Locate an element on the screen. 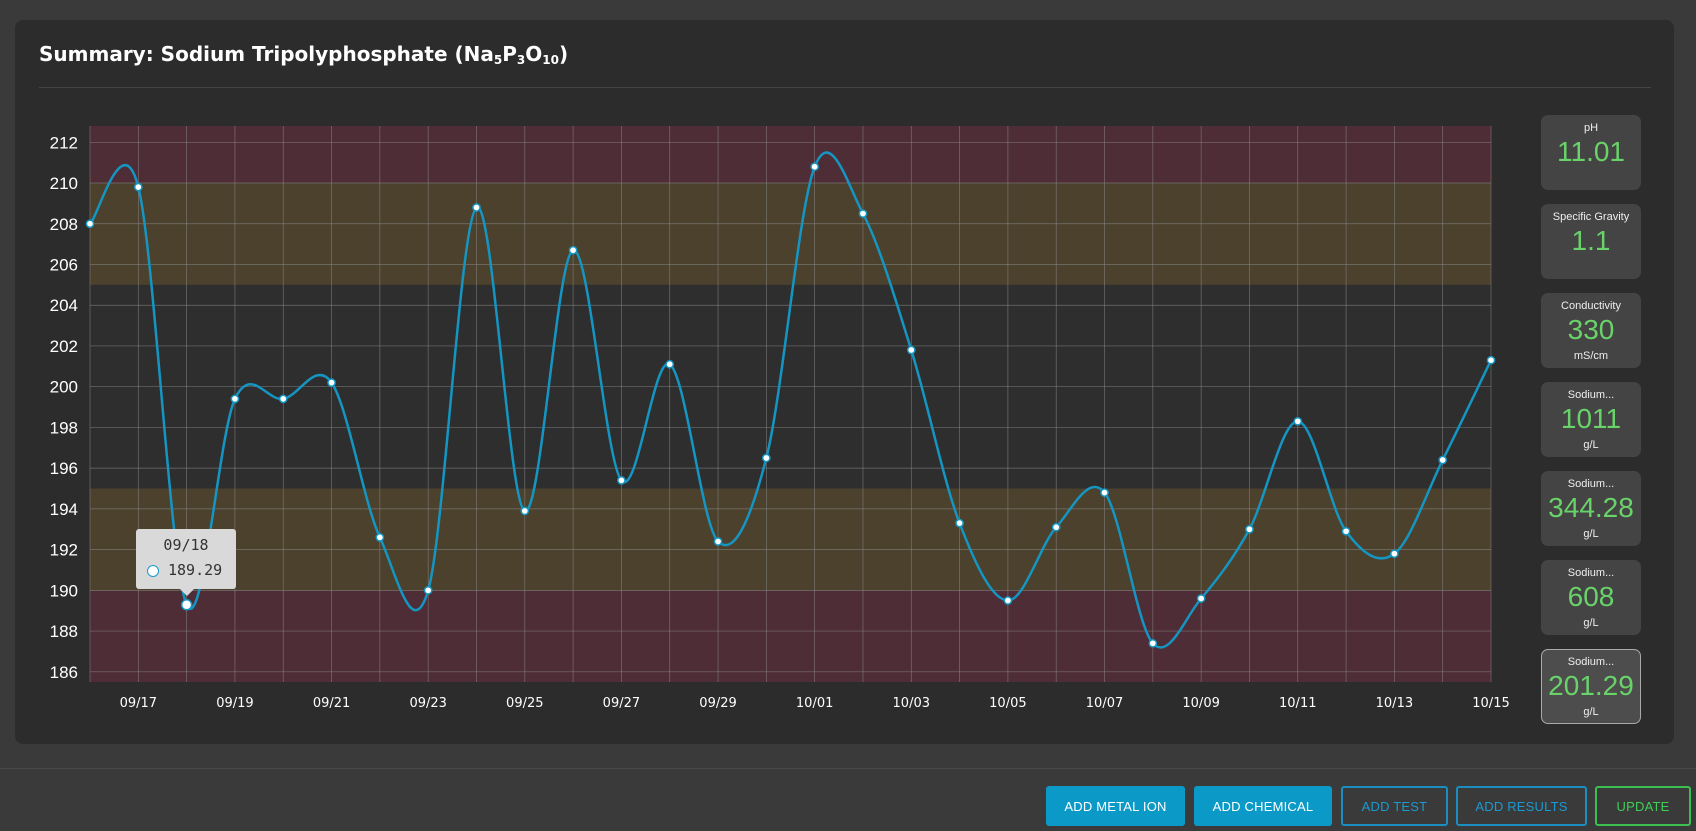 Image resolution: width=1696 pixels, height=831 pixels. add-results-button: ADD RESULTS is located at coordinates (1521, 806).